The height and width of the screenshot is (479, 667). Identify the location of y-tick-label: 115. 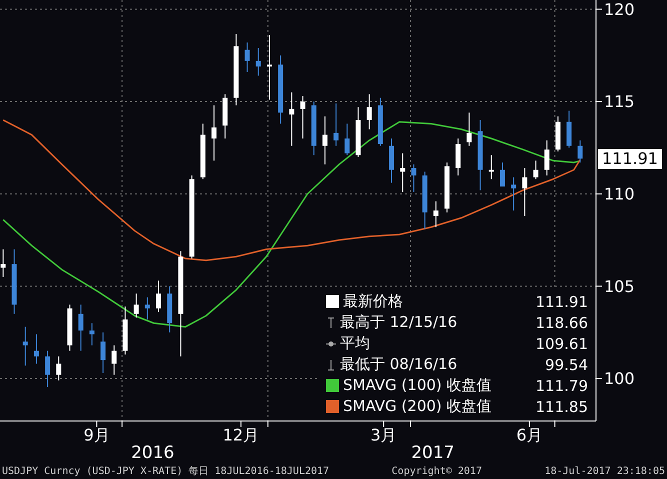
(619, 102).